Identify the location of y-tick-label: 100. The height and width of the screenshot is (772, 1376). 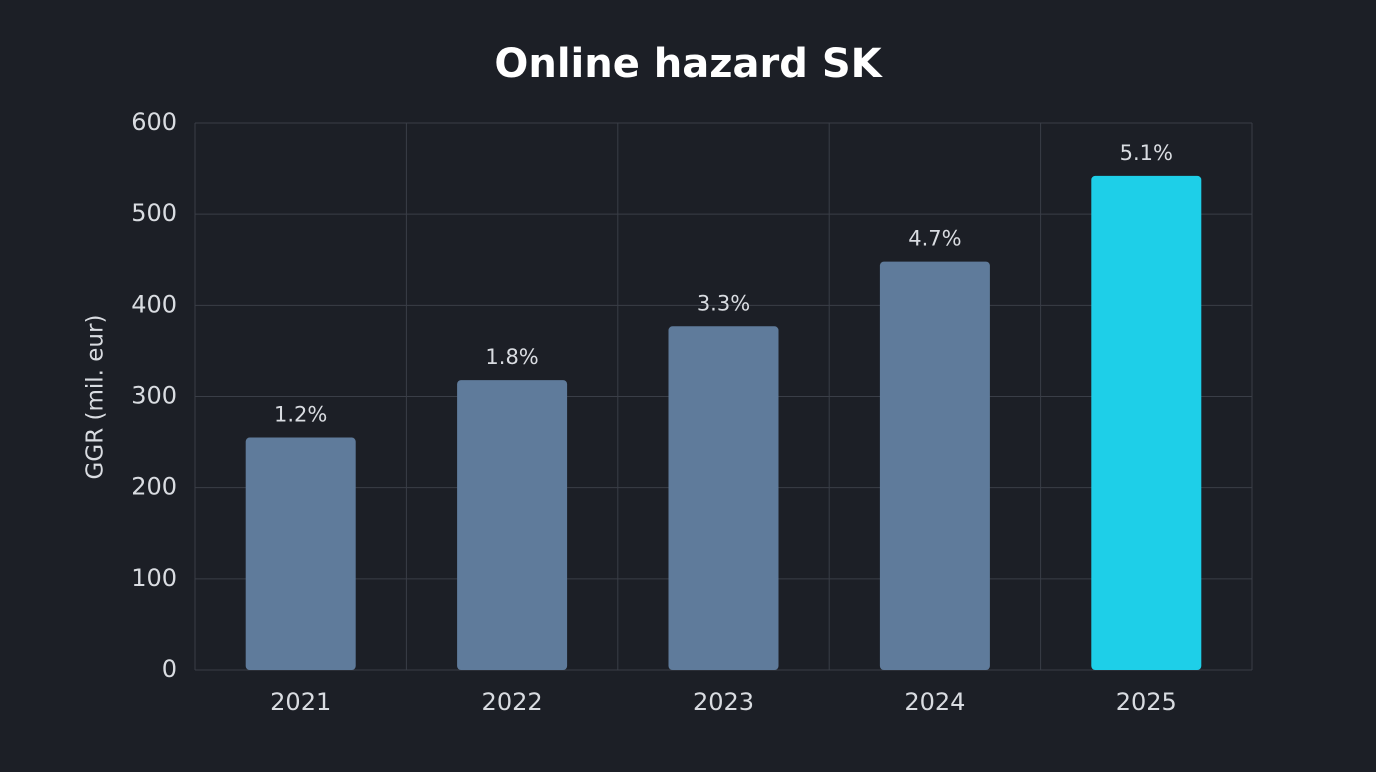
(154, 578).